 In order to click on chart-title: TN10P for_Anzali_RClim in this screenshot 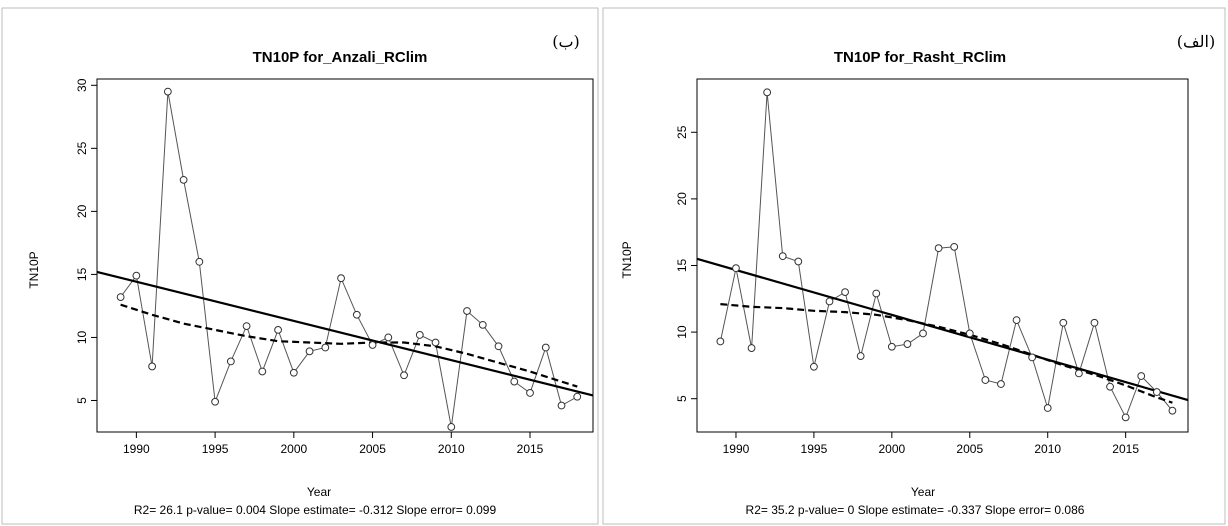, I will do `click(340, 57)`.